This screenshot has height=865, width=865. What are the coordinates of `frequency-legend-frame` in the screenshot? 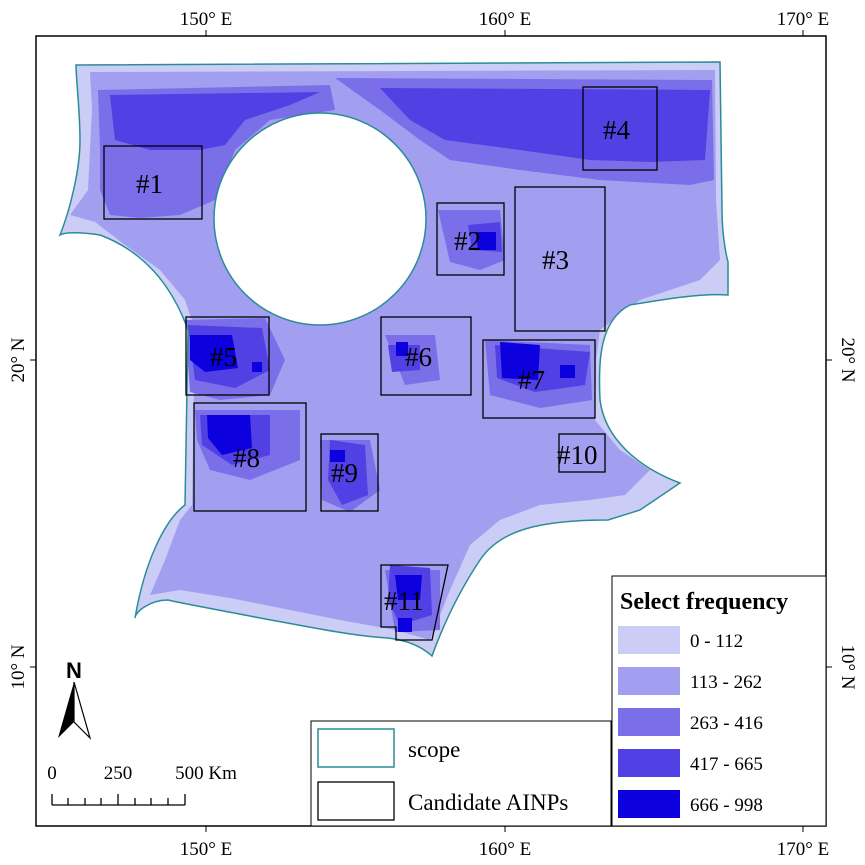 It's located at (719, 701).